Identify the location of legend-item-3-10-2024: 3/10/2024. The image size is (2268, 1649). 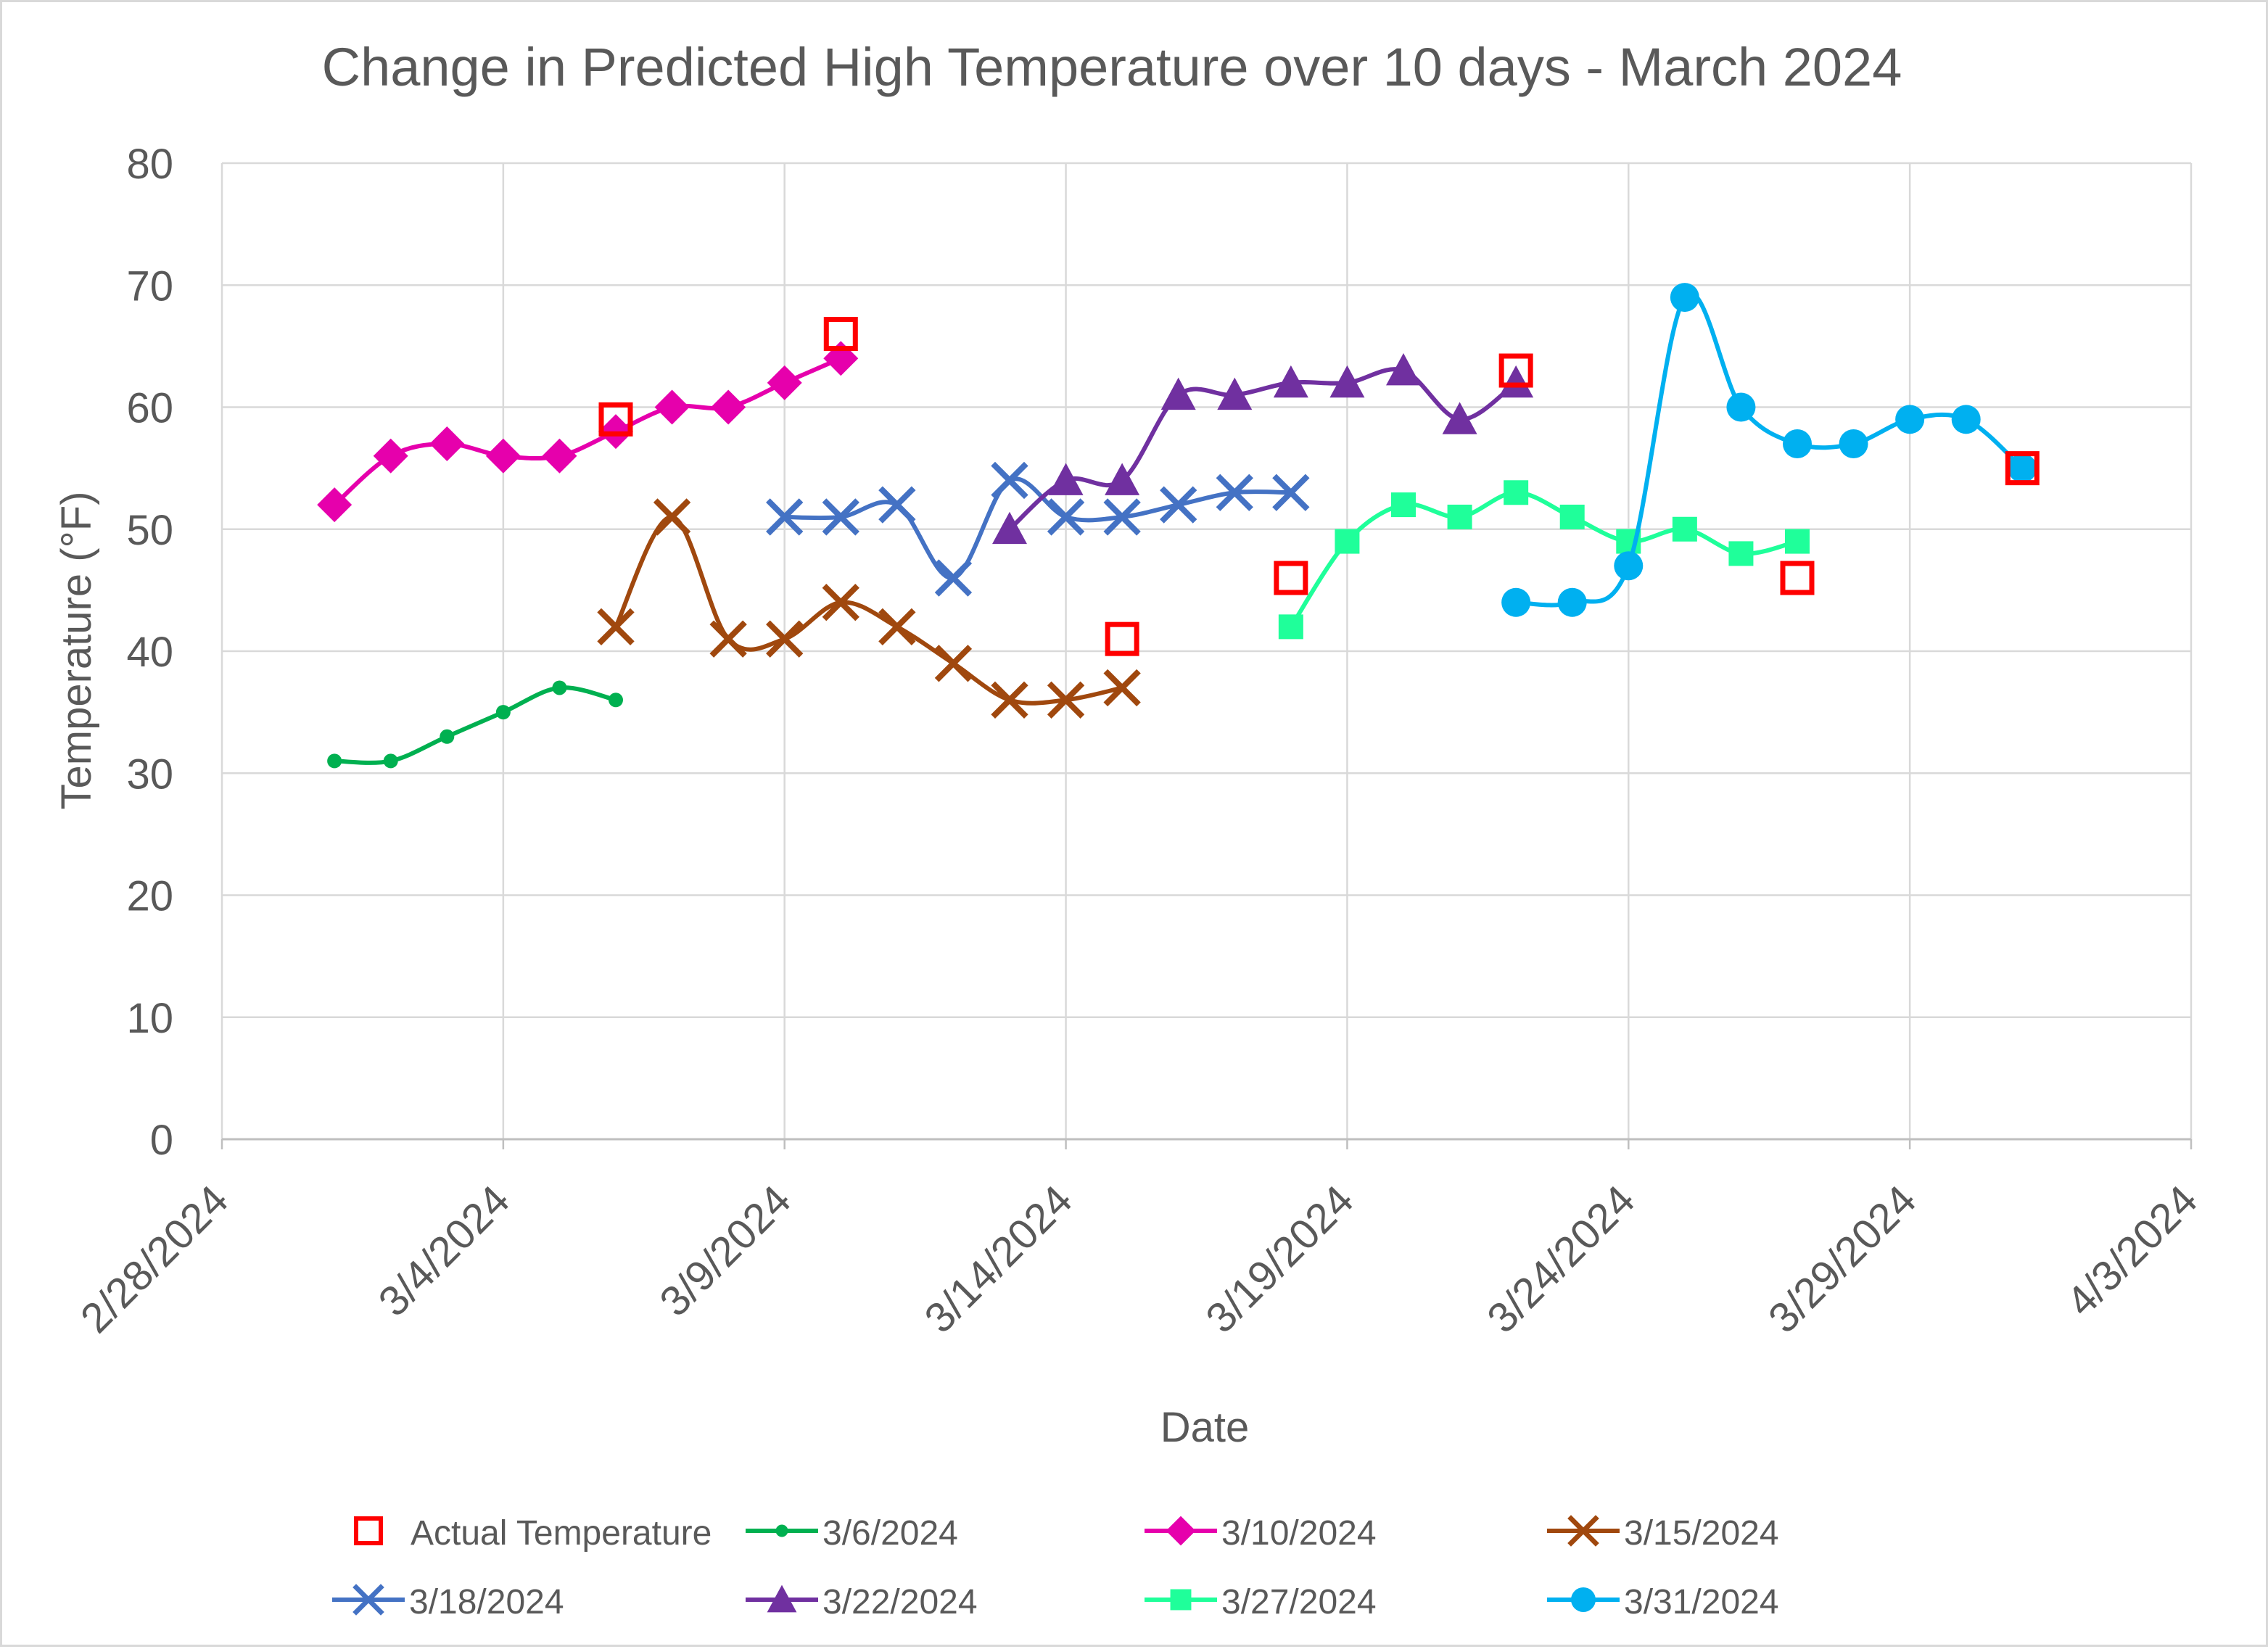
(1261, 1533).